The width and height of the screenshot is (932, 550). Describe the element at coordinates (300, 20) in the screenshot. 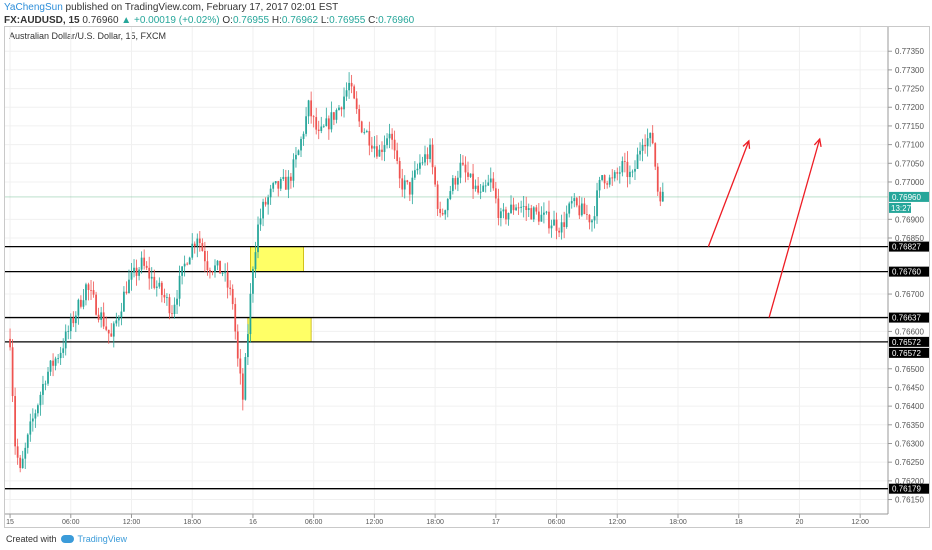

I see `high-value: 0.76962` at that location.